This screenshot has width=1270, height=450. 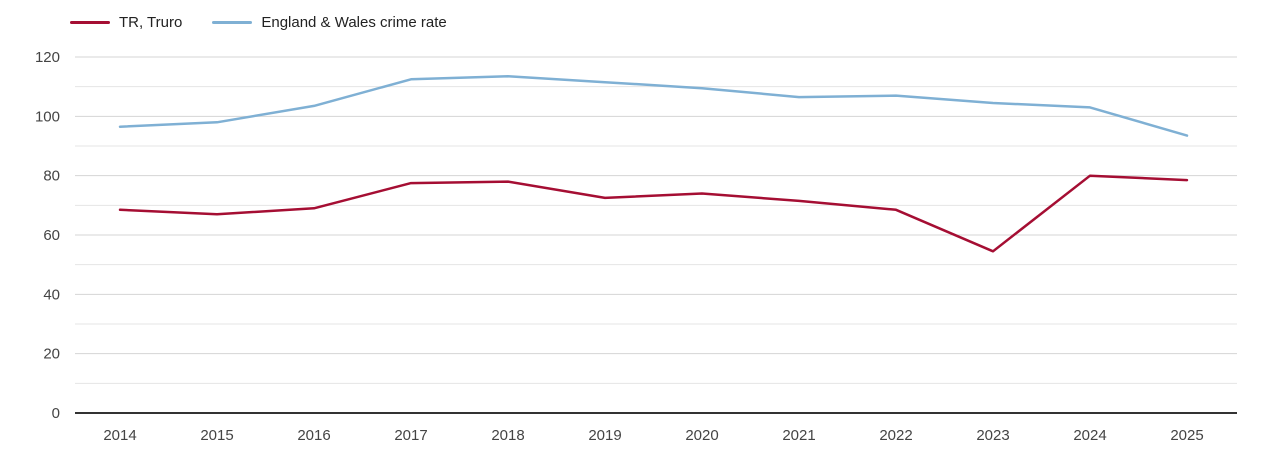 What do you see at coordinates (51, 235) in the screenshot?
I see `y-axis-tick-label: 60` at bounding box center [51, 235].